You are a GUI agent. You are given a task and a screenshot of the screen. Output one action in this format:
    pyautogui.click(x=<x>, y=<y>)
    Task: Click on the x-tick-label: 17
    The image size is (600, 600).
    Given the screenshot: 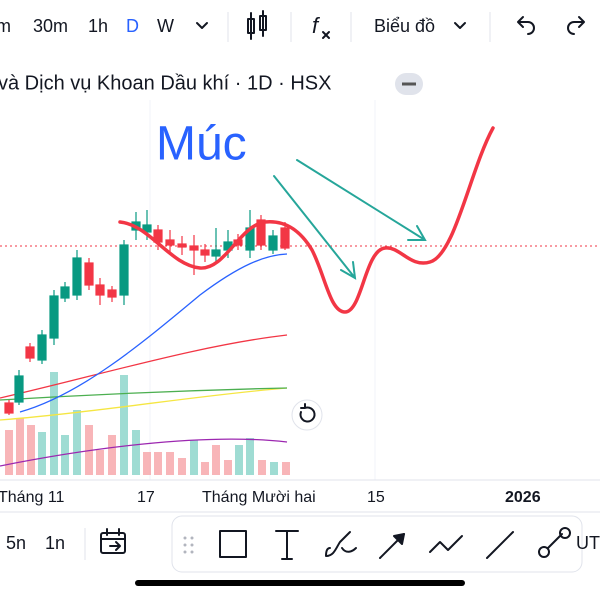 What is the action you would take?
    pyautogui.click(x=146, y=497)
    